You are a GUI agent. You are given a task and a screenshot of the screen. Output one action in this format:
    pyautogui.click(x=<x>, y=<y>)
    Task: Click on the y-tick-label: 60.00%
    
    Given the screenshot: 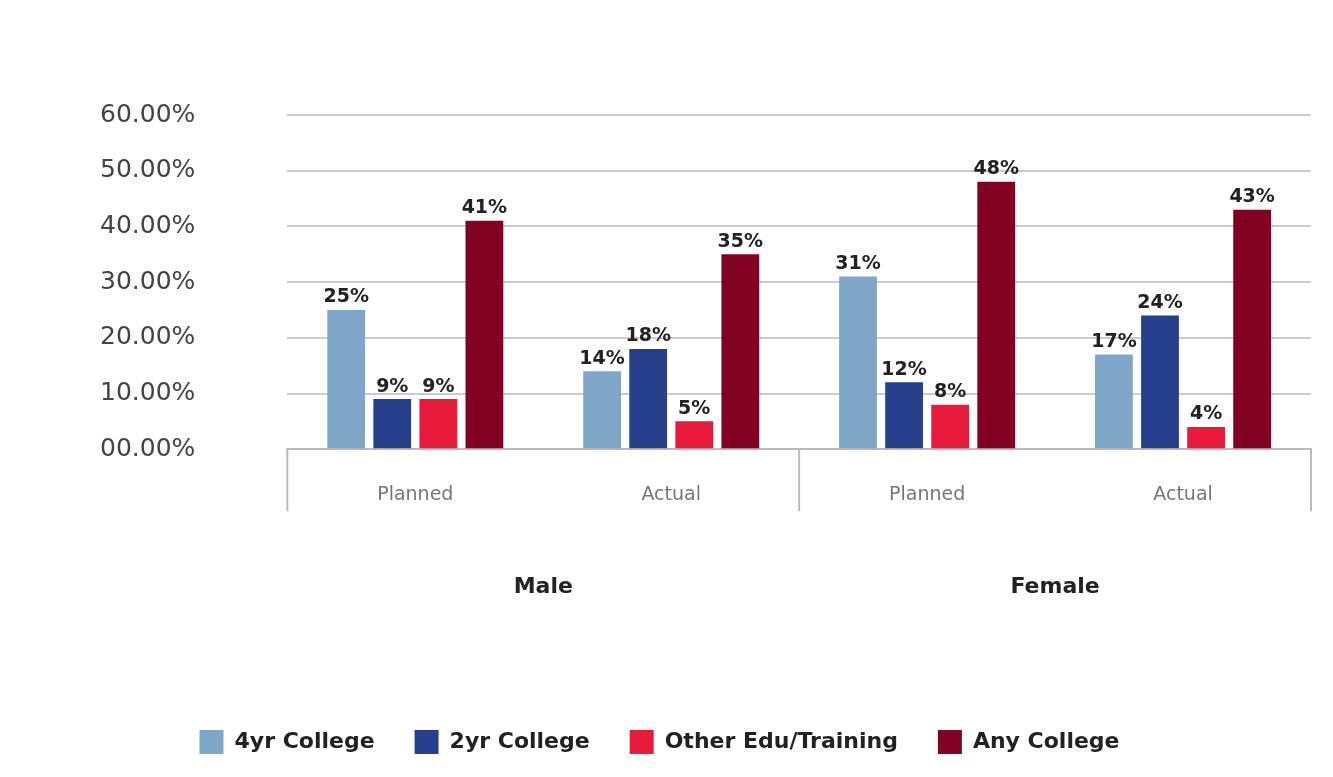 What is the action you would take?
    pyautogui.click(x=148, y=113)
    